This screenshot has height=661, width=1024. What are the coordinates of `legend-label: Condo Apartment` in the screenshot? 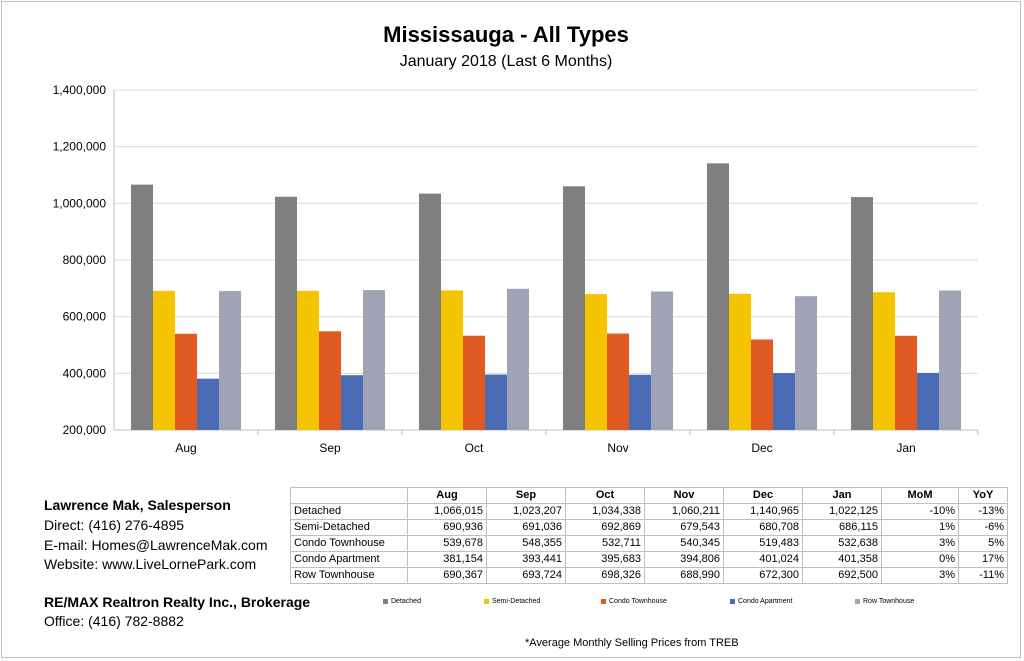 It's located at (765, 601).